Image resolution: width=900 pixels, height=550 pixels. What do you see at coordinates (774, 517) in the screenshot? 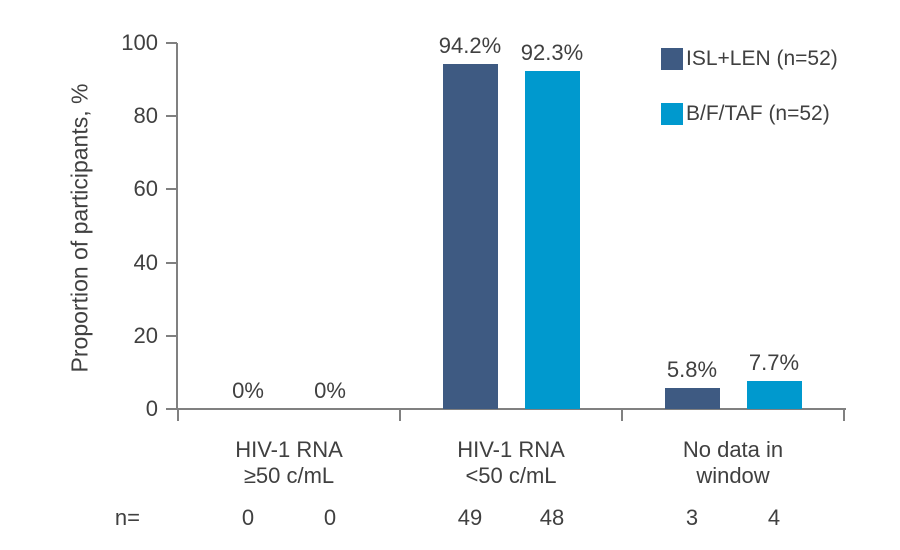
I see `n-value: 4` at bounding box center [774, 517].